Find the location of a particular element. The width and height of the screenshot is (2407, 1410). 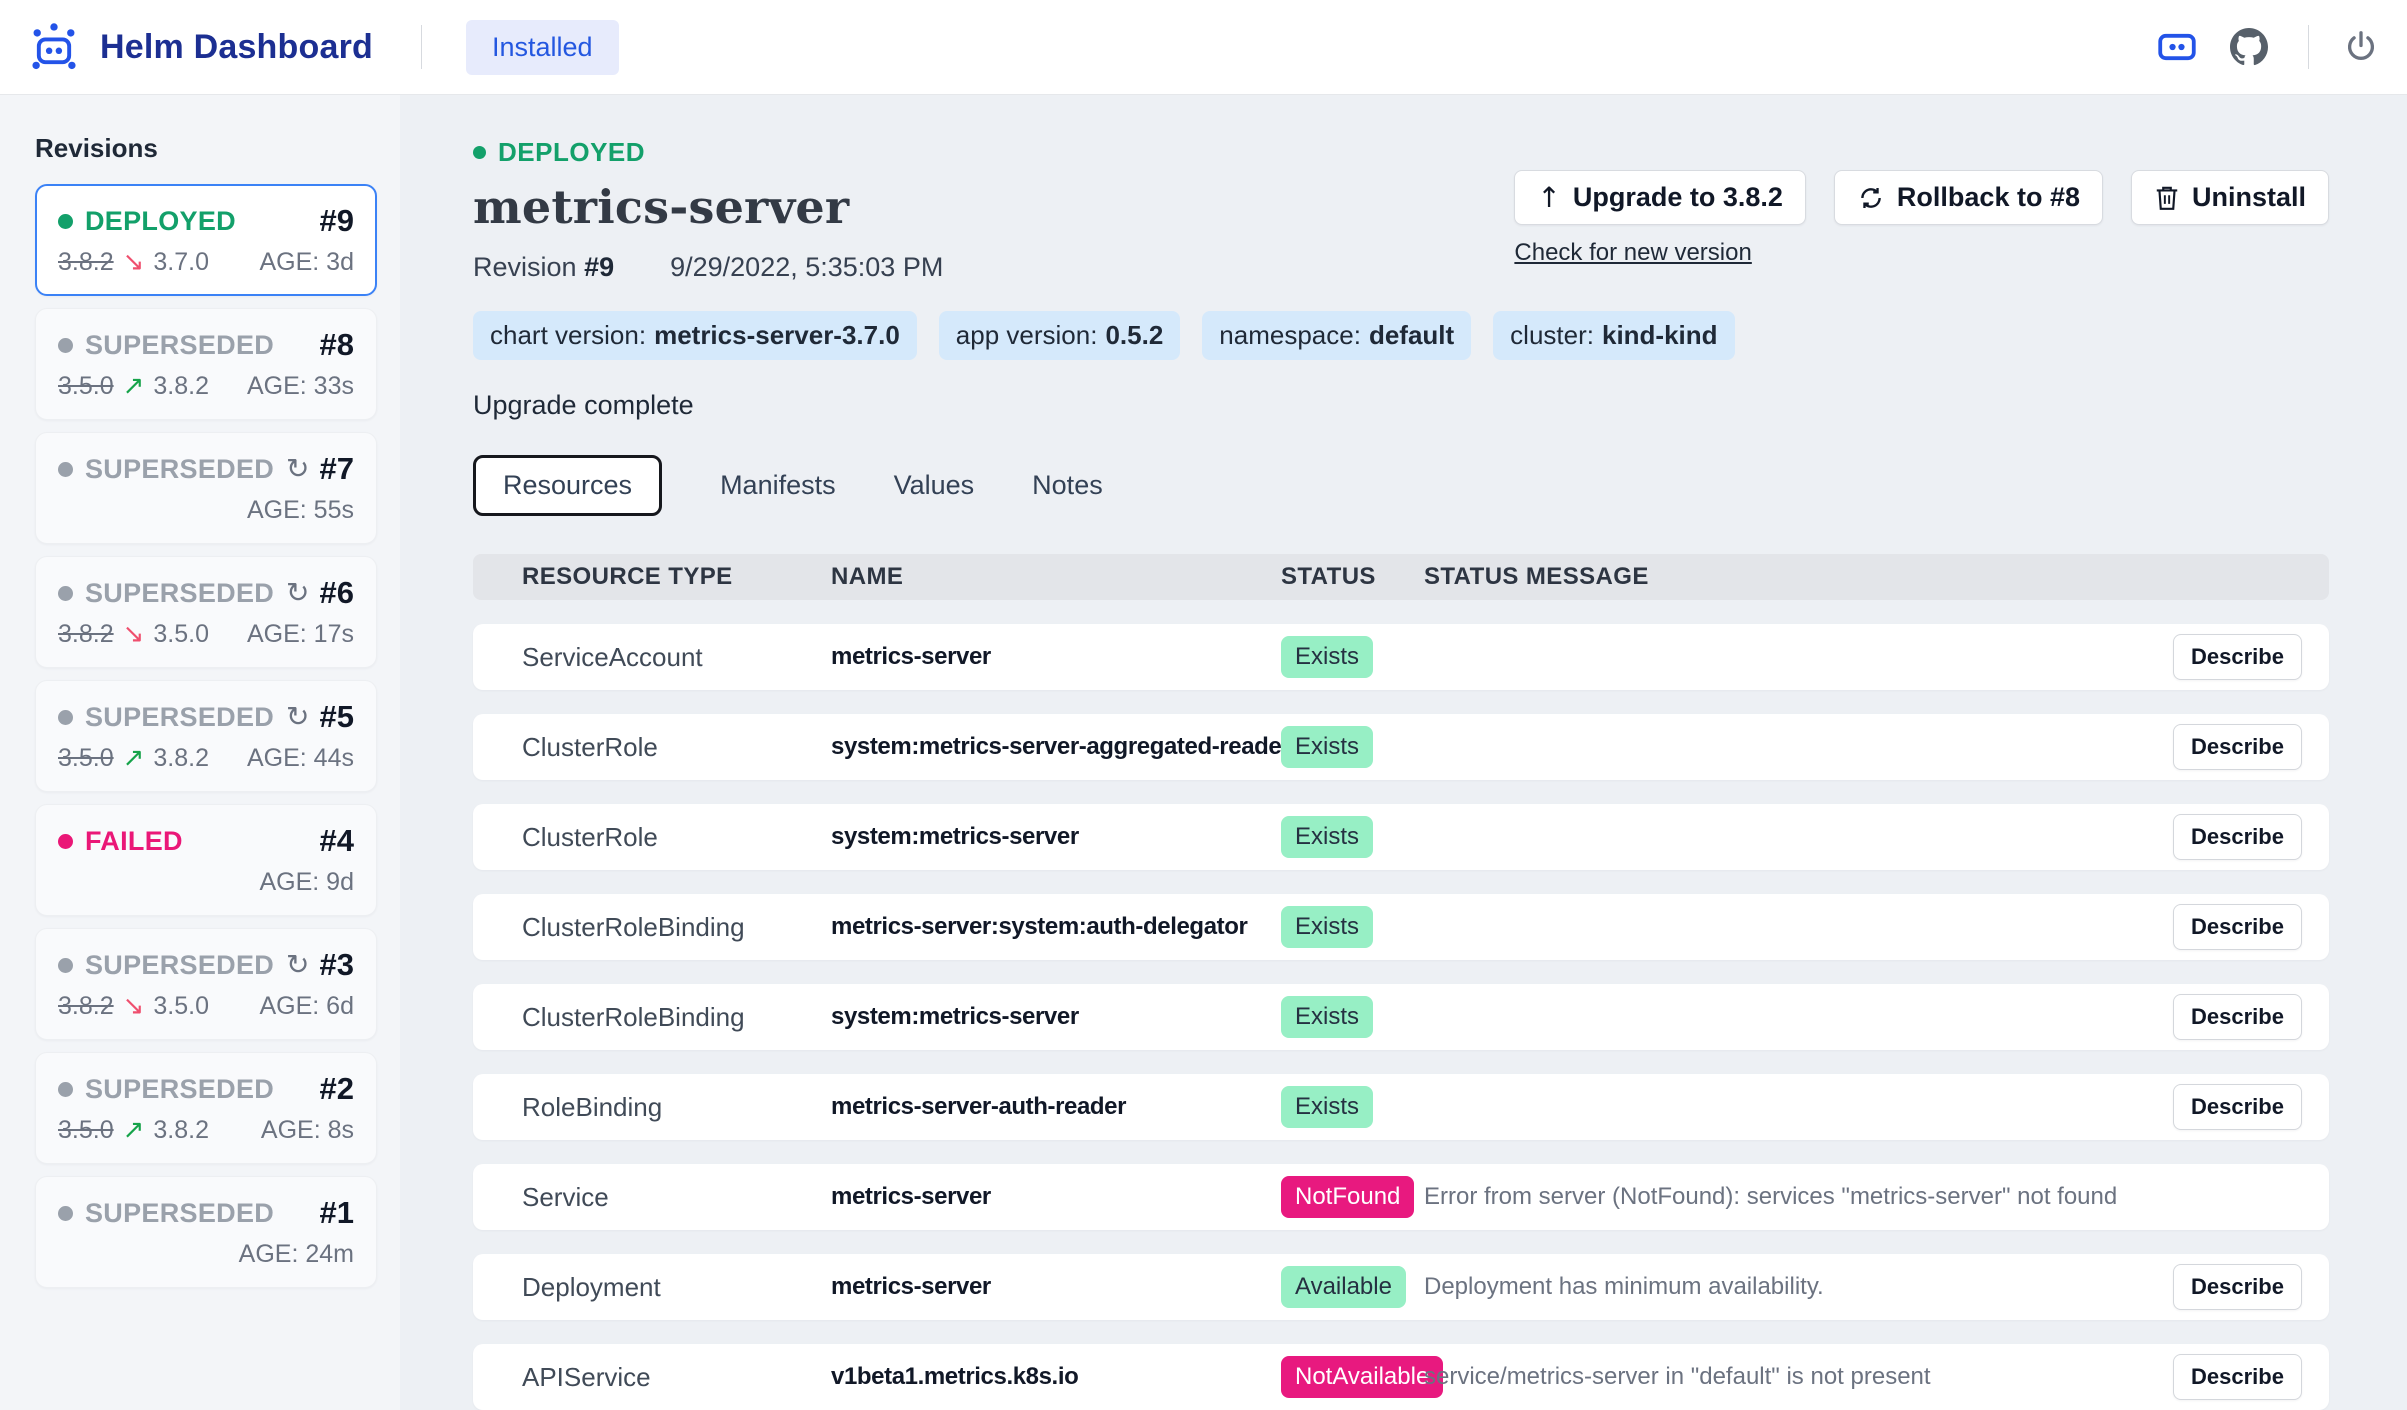

power-icon is located at coordinates (2361, 45).